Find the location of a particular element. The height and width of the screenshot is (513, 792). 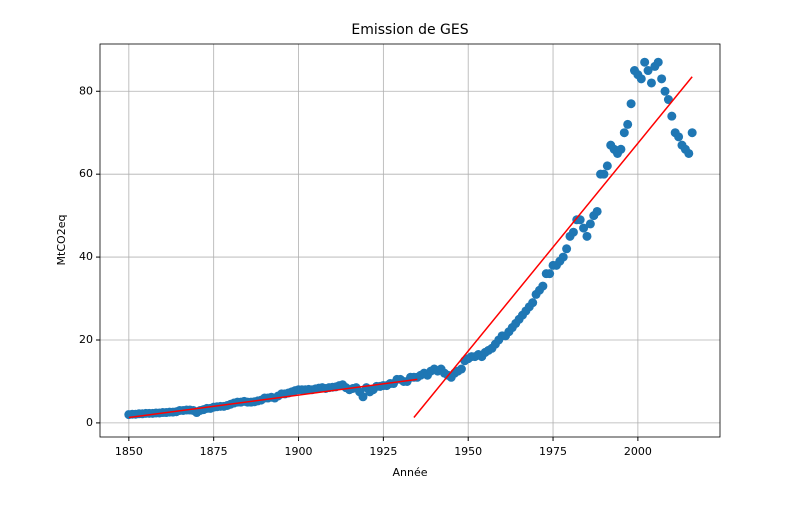

y-tick-label: 80 is located at coordinates (86, 90).